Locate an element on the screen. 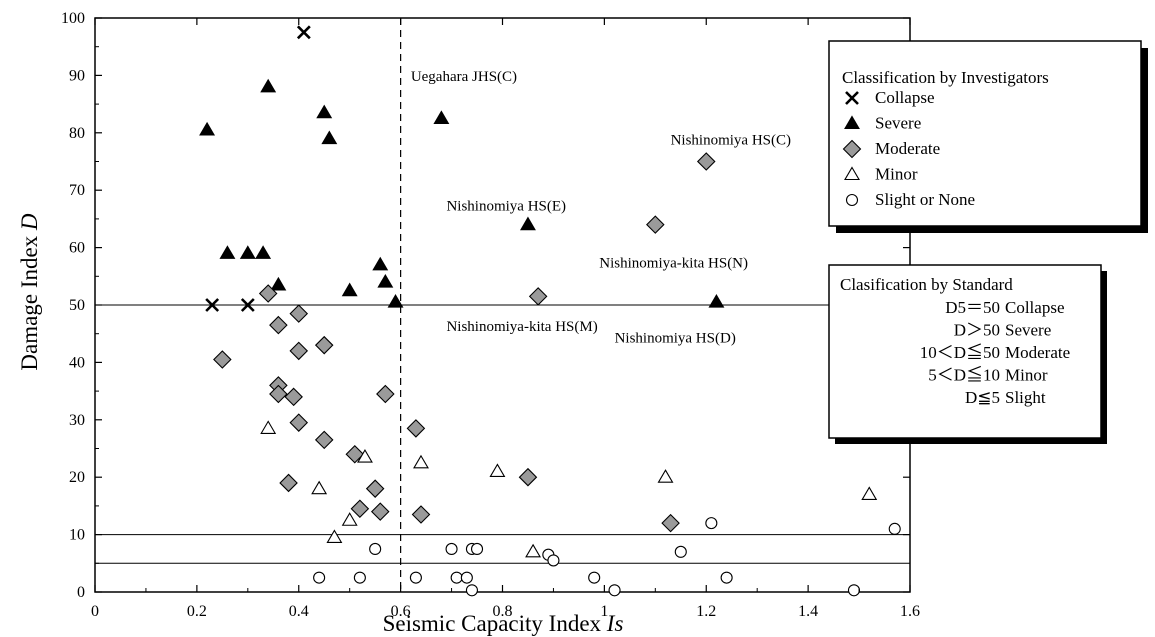 The width and height of the screenshot is (1155, 637). y-tick-label: 90 is located at coordinates (77, 75).